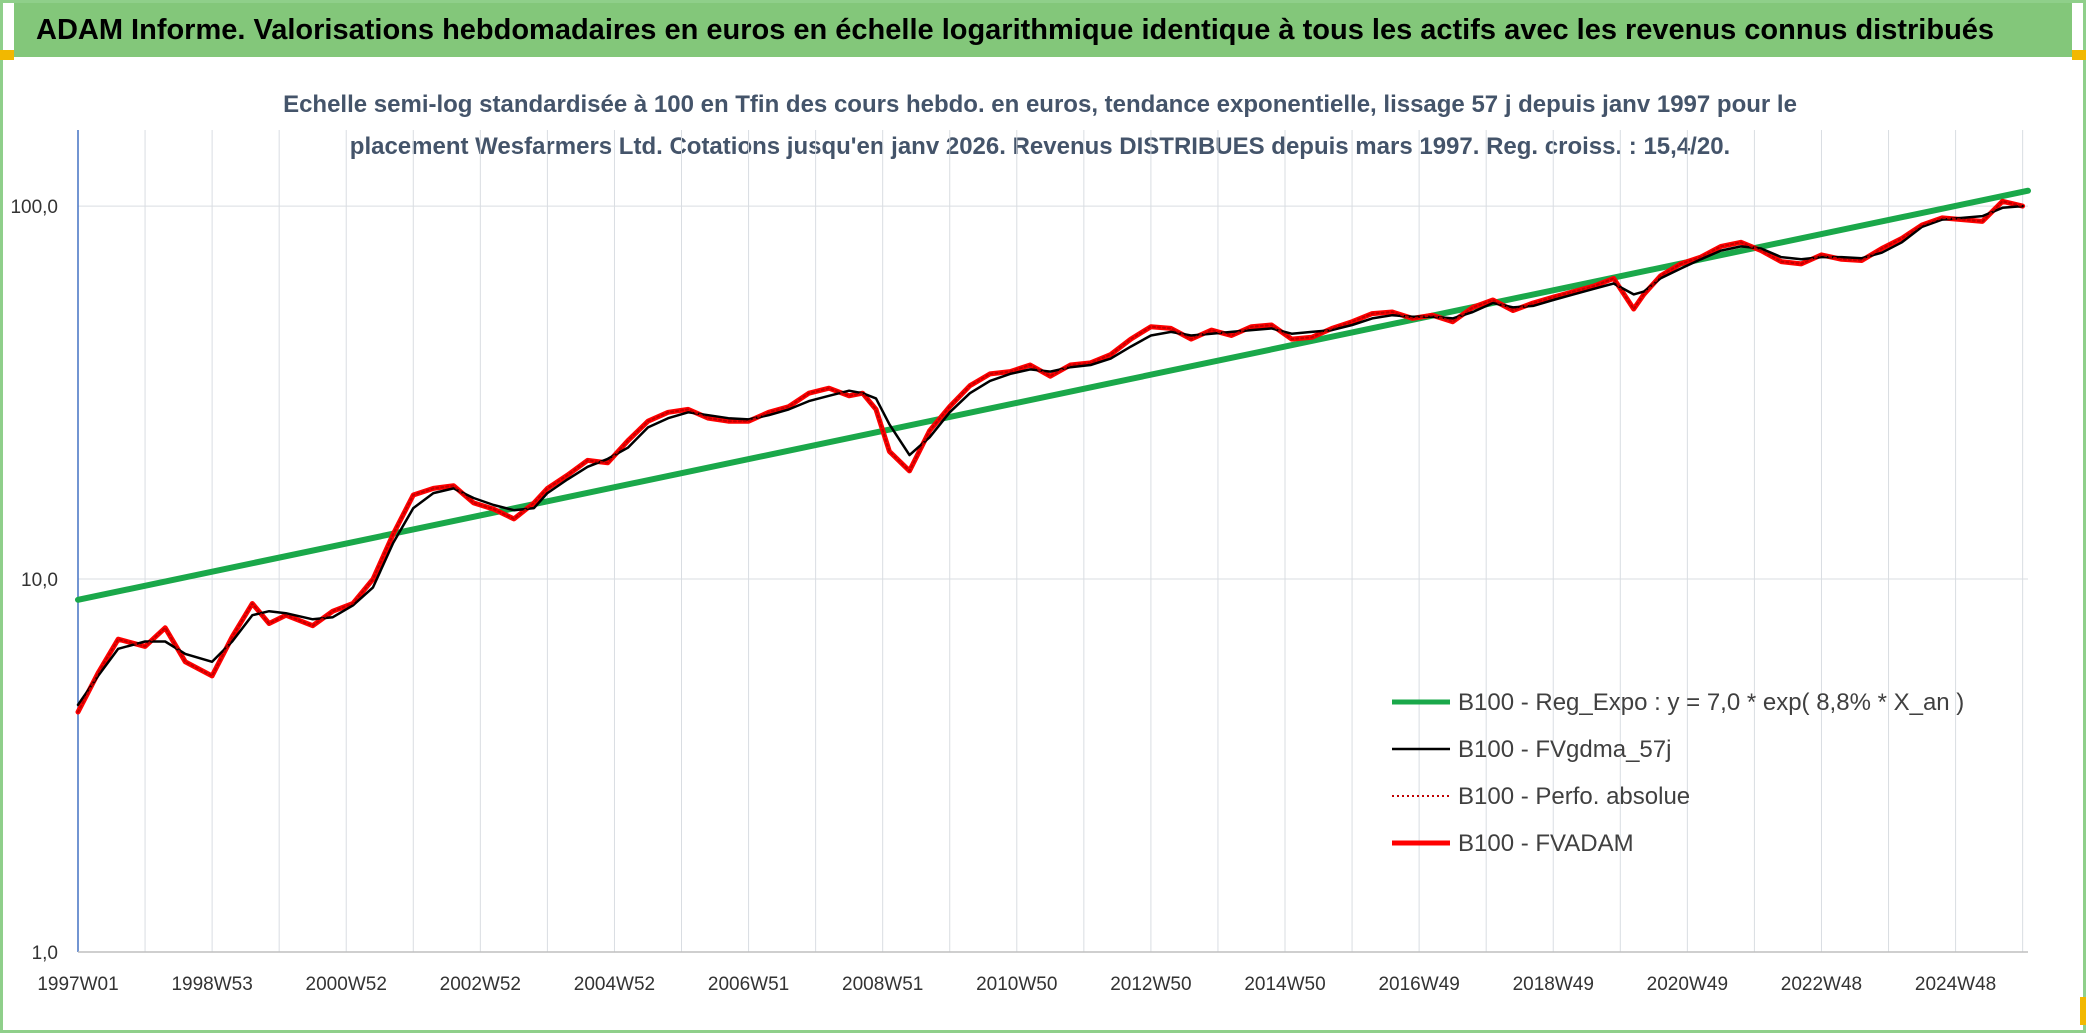 This screenshot has height=1033, width=2086. I want to click on x-tick-label: 2022W48, so click(1821, 984).